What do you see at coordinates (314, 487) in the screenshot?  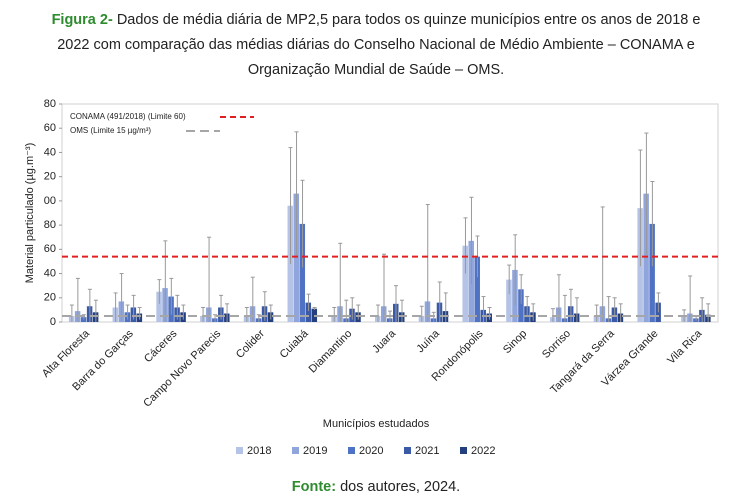 I see `source-label: Fonte:` at bounding box center [314, 487].